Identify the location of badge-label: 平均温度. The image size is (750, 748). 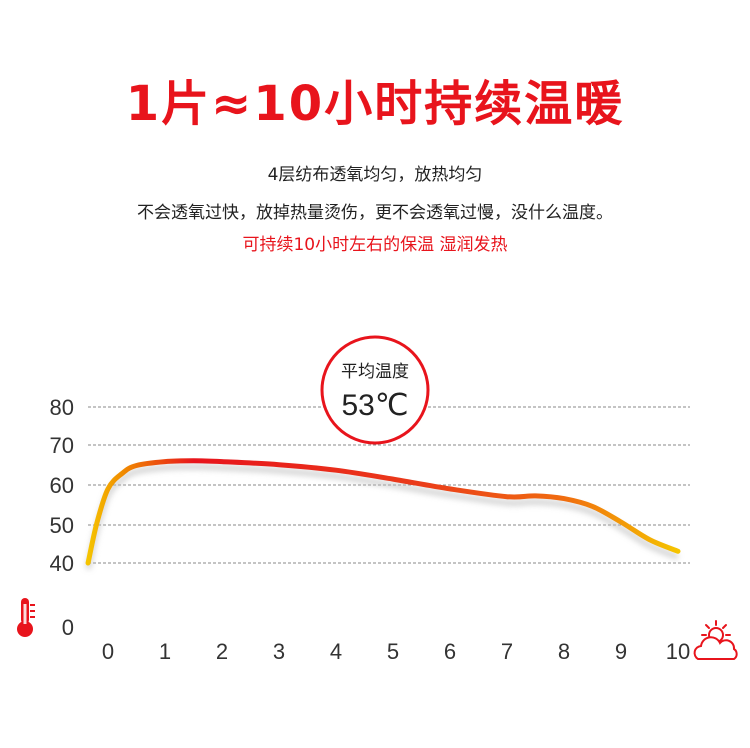
(375, 372).